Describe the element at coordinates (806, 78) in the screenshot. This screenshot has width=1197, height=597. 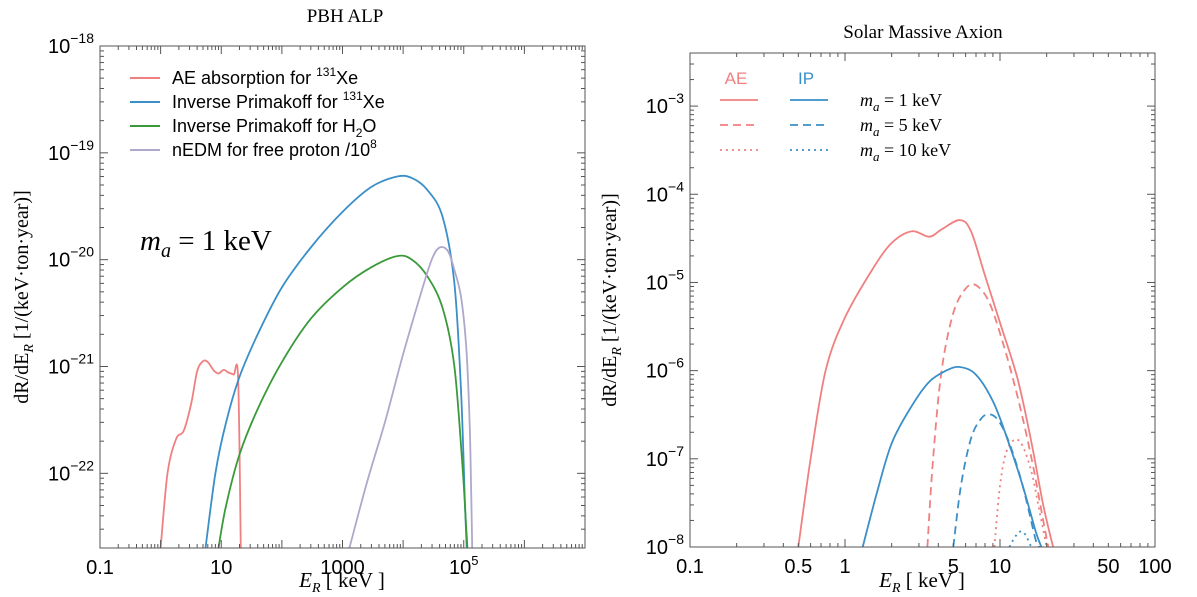
I see `legend-header: IP` at that location.